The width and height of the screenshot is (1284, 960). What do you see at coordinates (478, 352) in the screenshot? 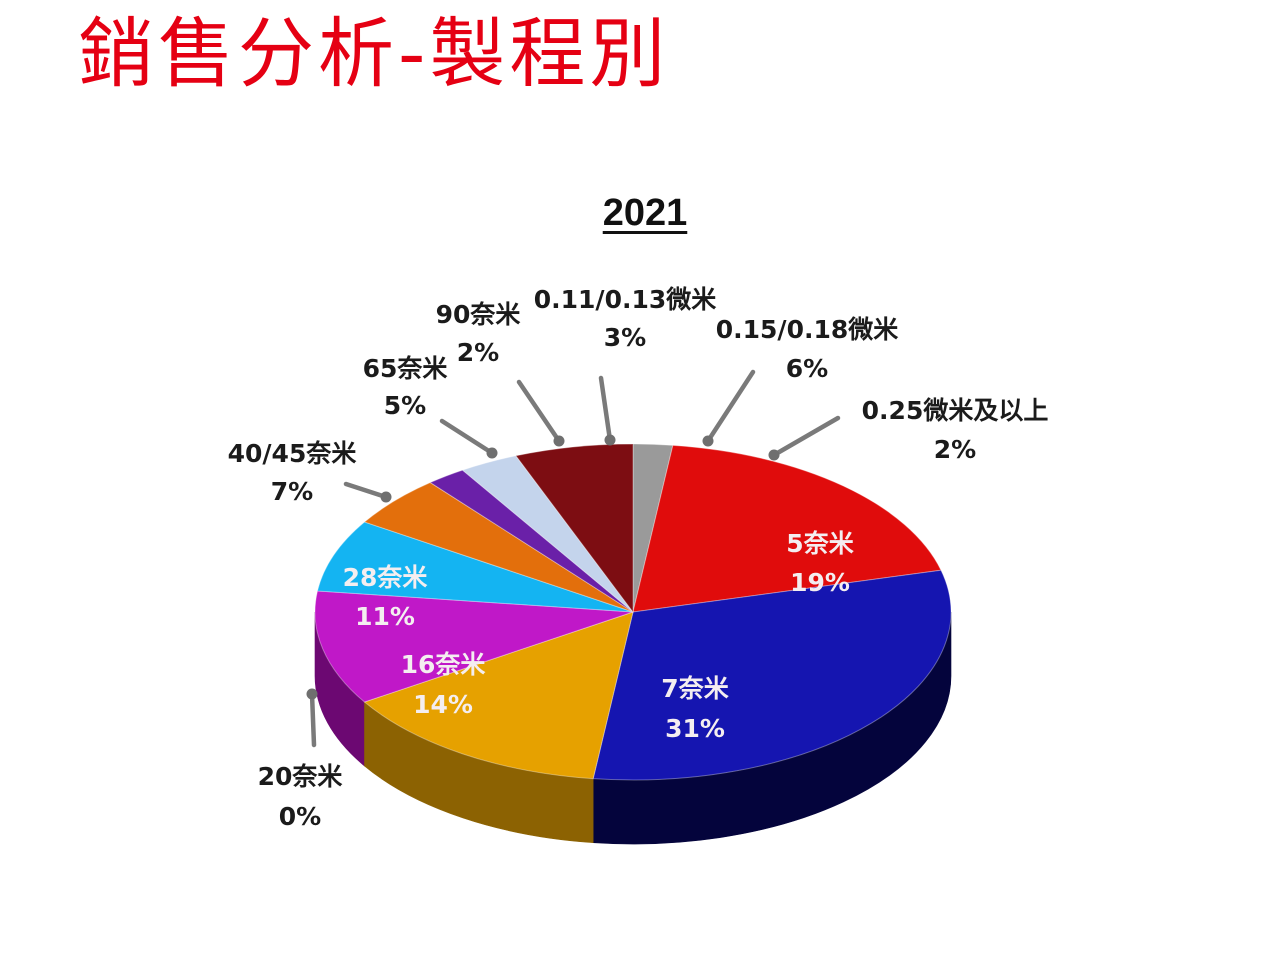
I see `slice-value-90: 2%` at bounding box center [478, 352].